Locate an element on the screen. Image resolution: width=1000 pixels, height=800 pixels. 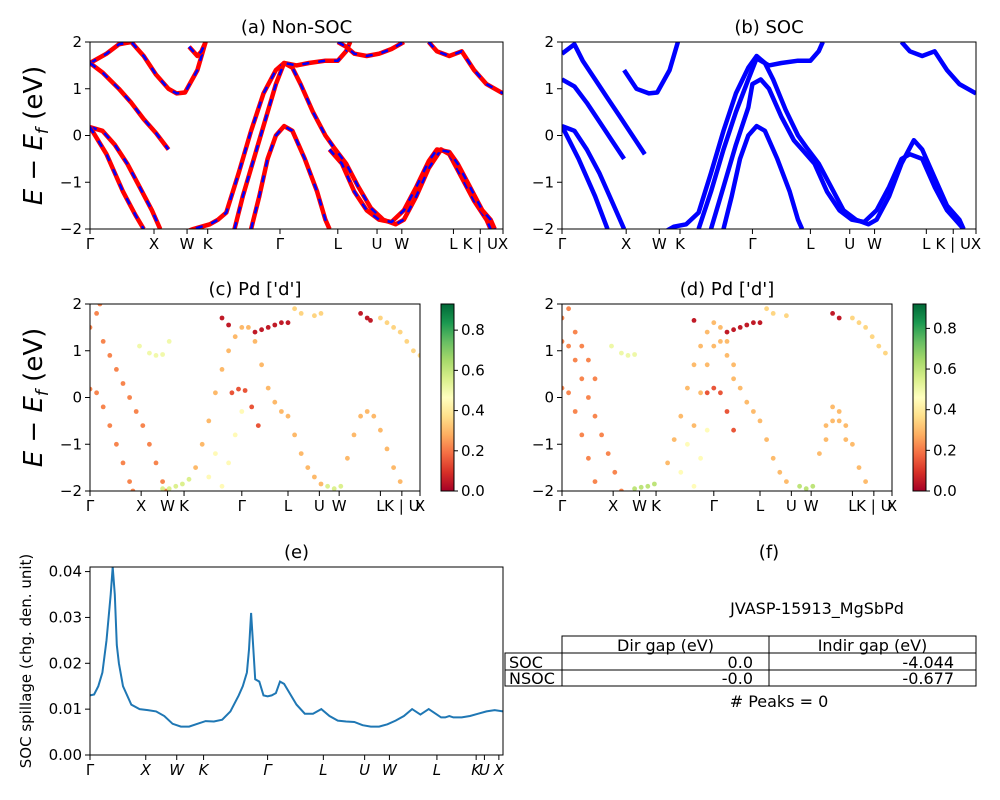
colorbar-tick-label: 0.6 is located at coordinates (945, 369).